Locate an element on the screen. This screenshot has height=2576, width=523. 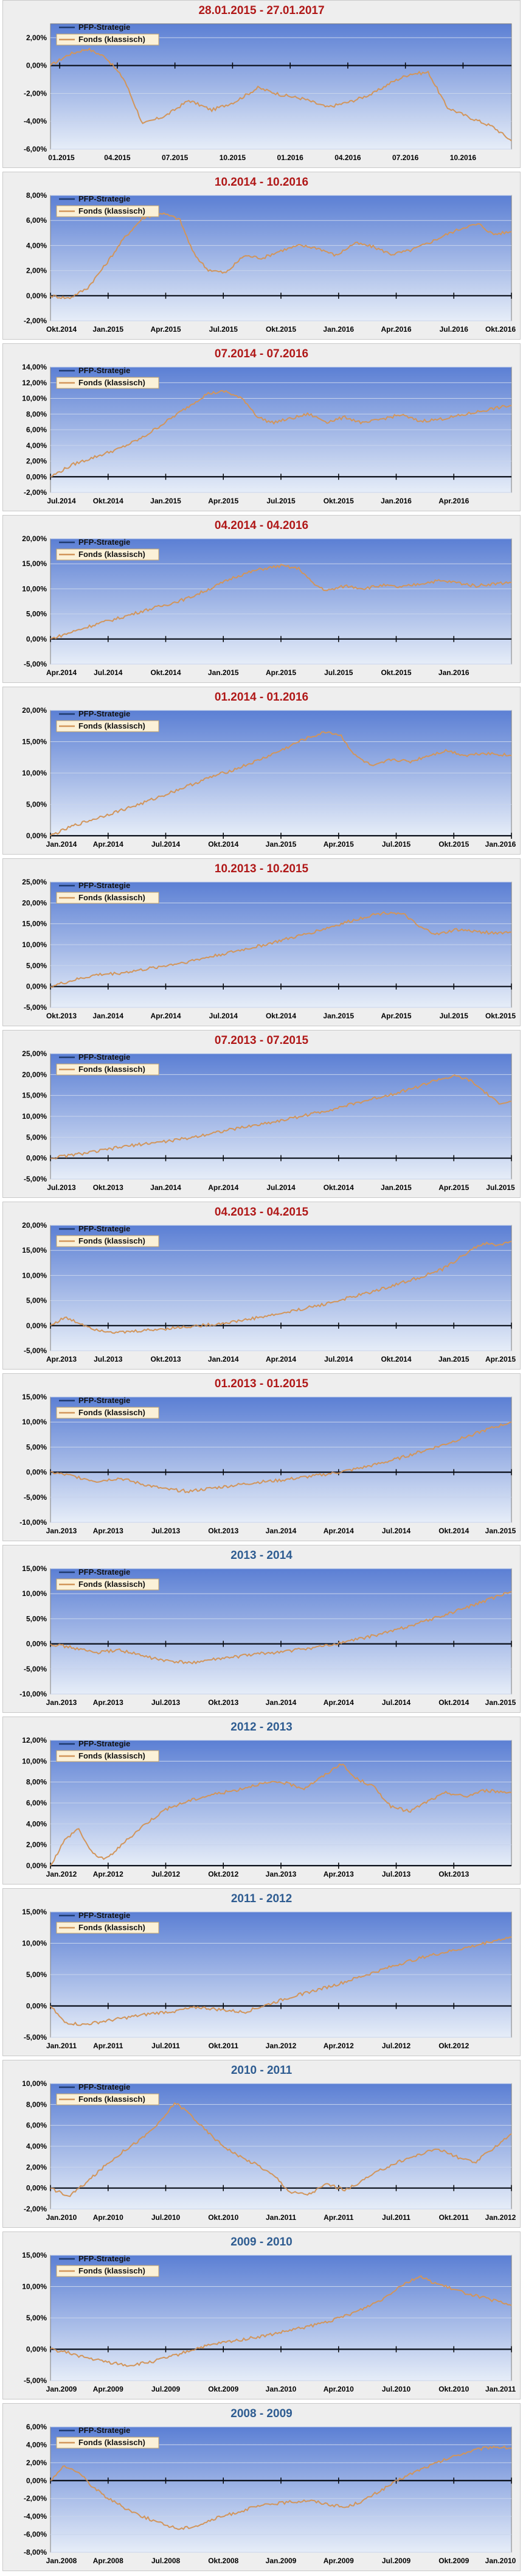
x-tick-label: Apr.2013 is located at coordinates (108, 1531).